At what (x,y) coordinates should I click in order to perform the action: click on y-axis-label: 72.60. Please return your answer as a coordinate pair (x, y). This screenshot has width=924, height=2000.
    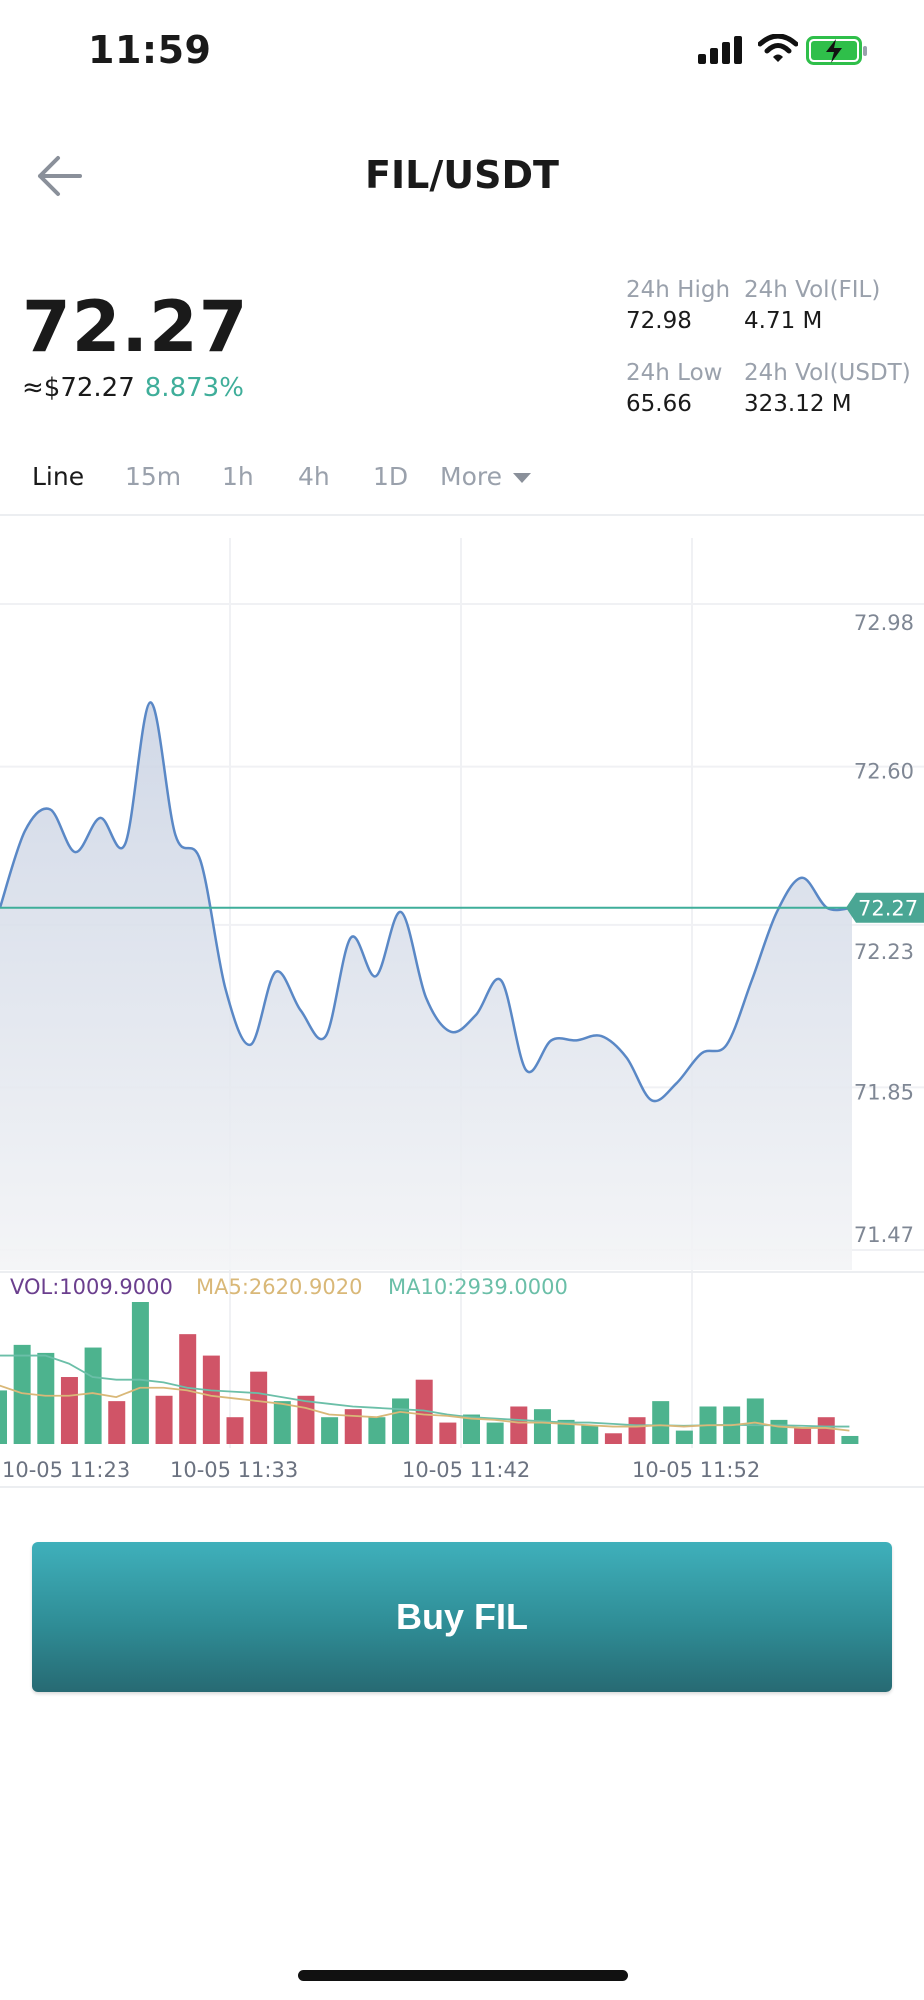
    Looking at the image, I should click on (884, 772).